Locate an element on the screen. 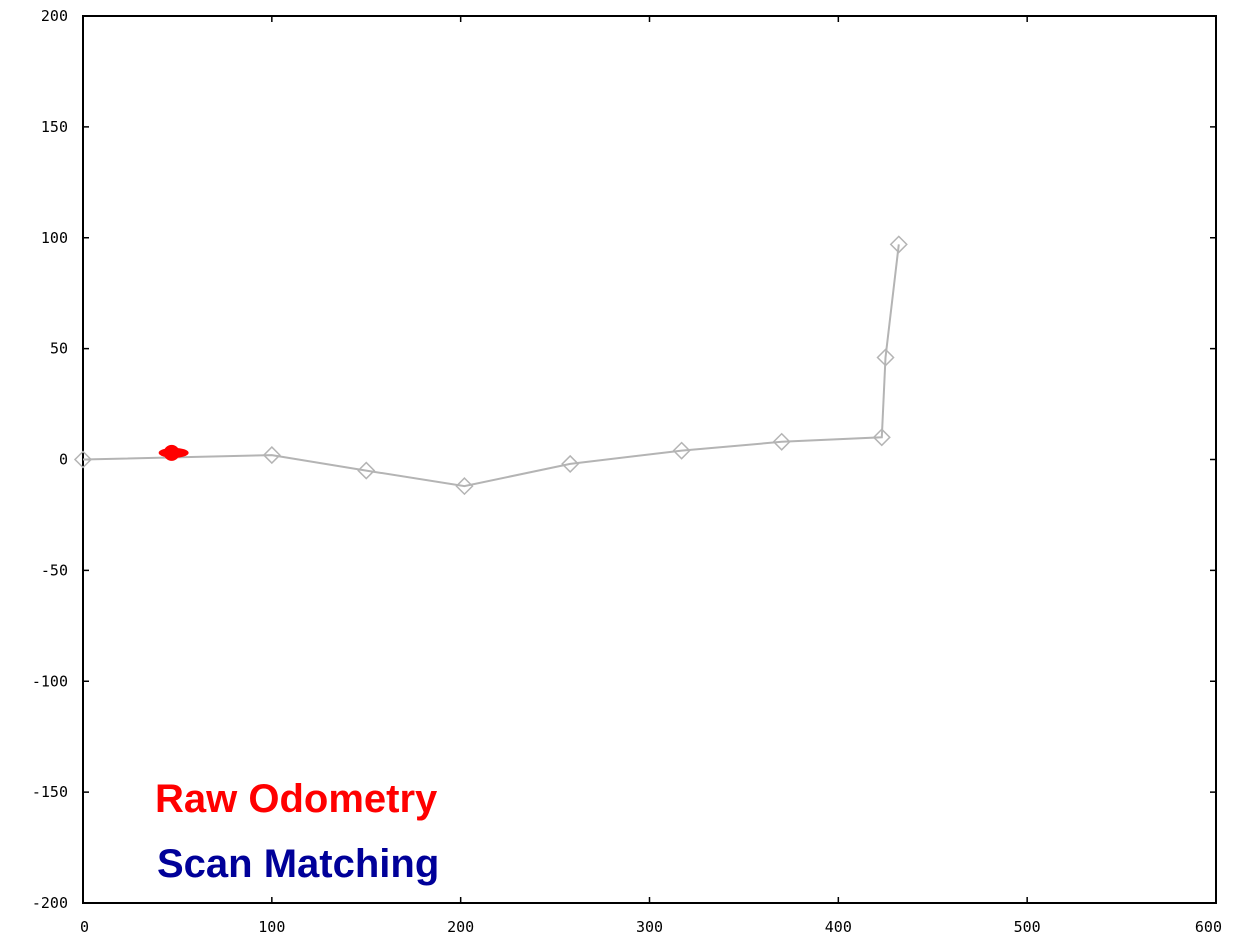 This screenshot has width=1255, height=939. x-tick-label: 600 is located at coordinates (1208, 927).